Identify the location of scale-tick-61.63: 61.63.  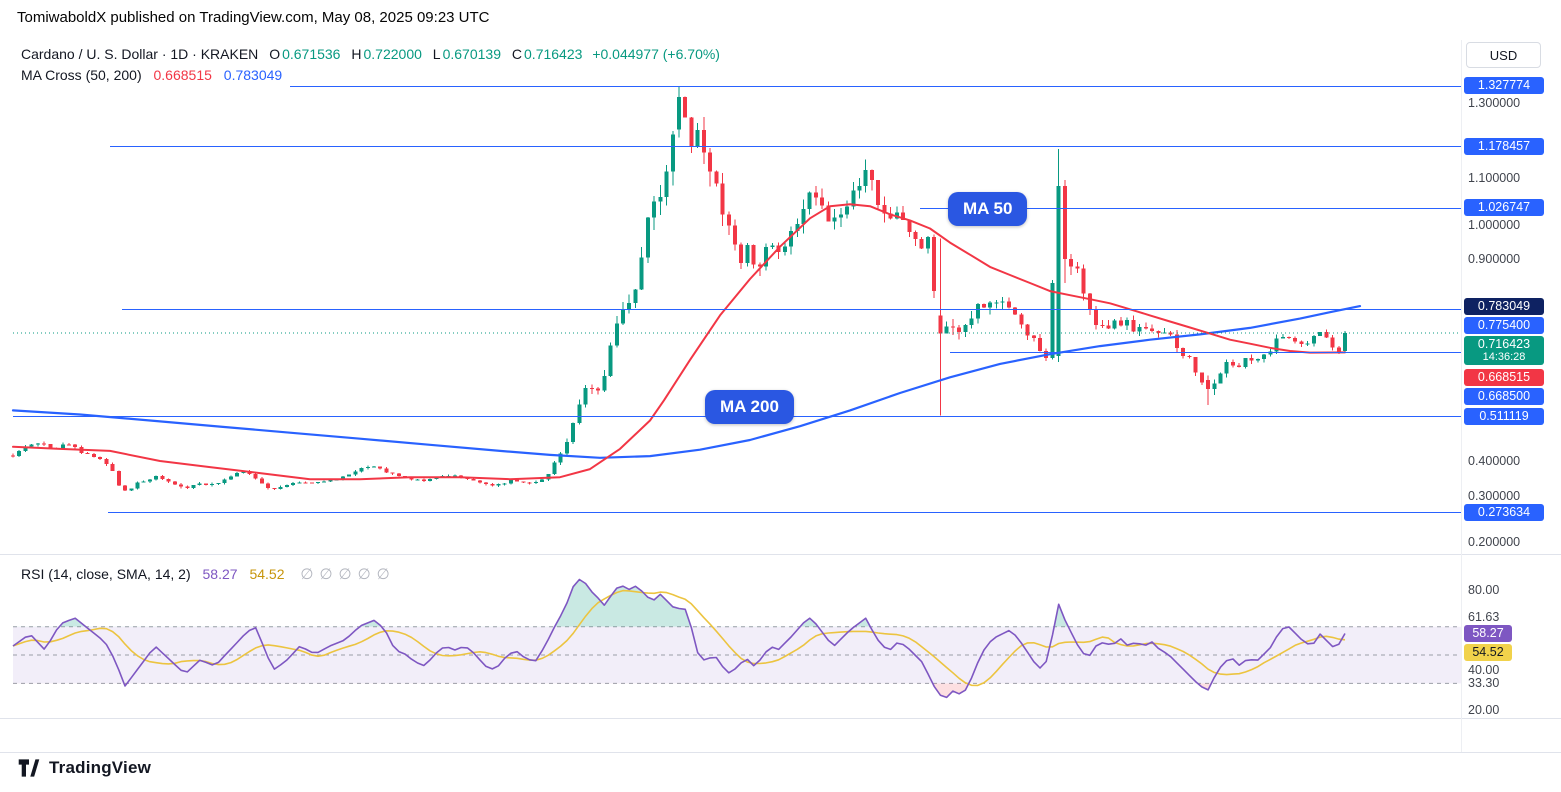
(1484, 617).